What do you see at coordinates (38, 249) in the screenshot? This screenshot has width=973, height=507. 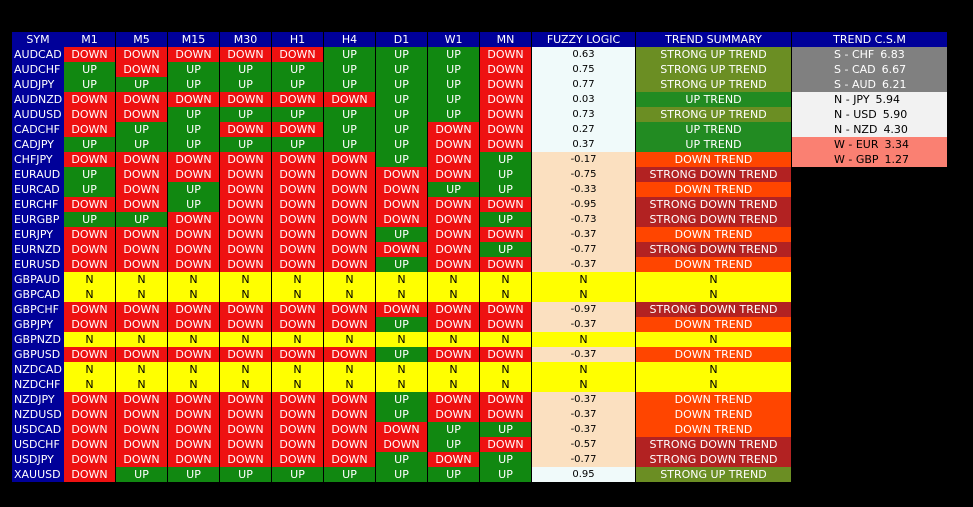 I see `symbol-label: EURNZD` at bounding box center [38, 249].